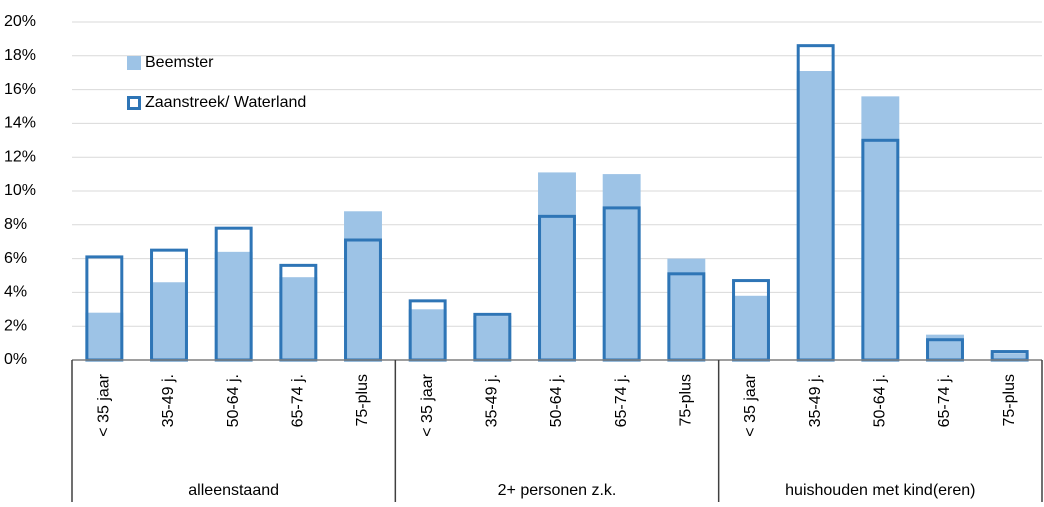  Describe the element at coordinates (15, 325) in the screenshot. I see `y-tick-label: 2%` at that location.